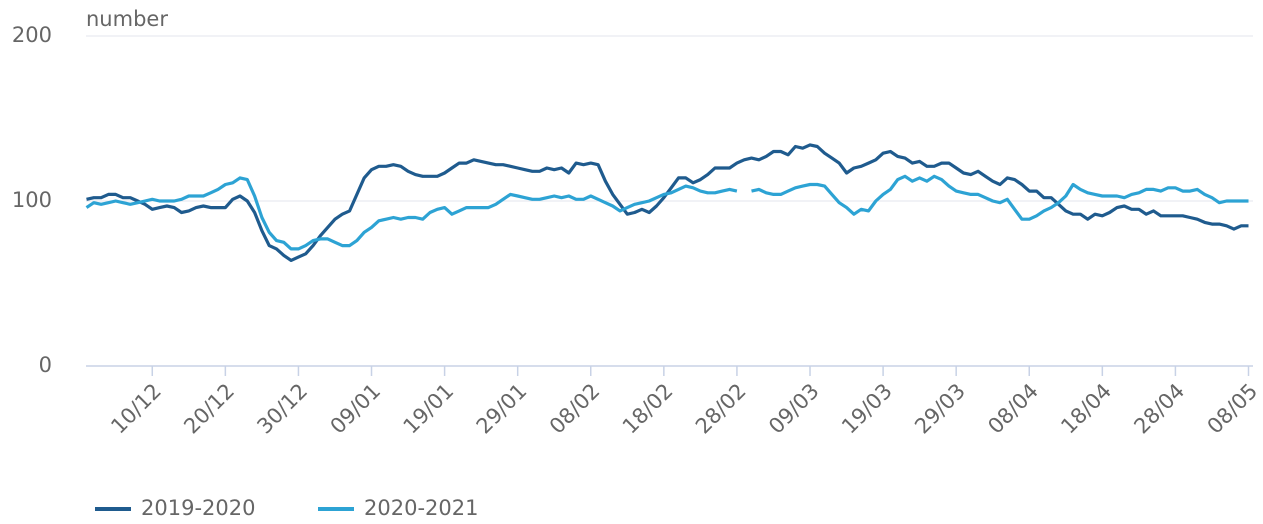  I want to click on x-tick-label: 29/03, so click(940, 409).